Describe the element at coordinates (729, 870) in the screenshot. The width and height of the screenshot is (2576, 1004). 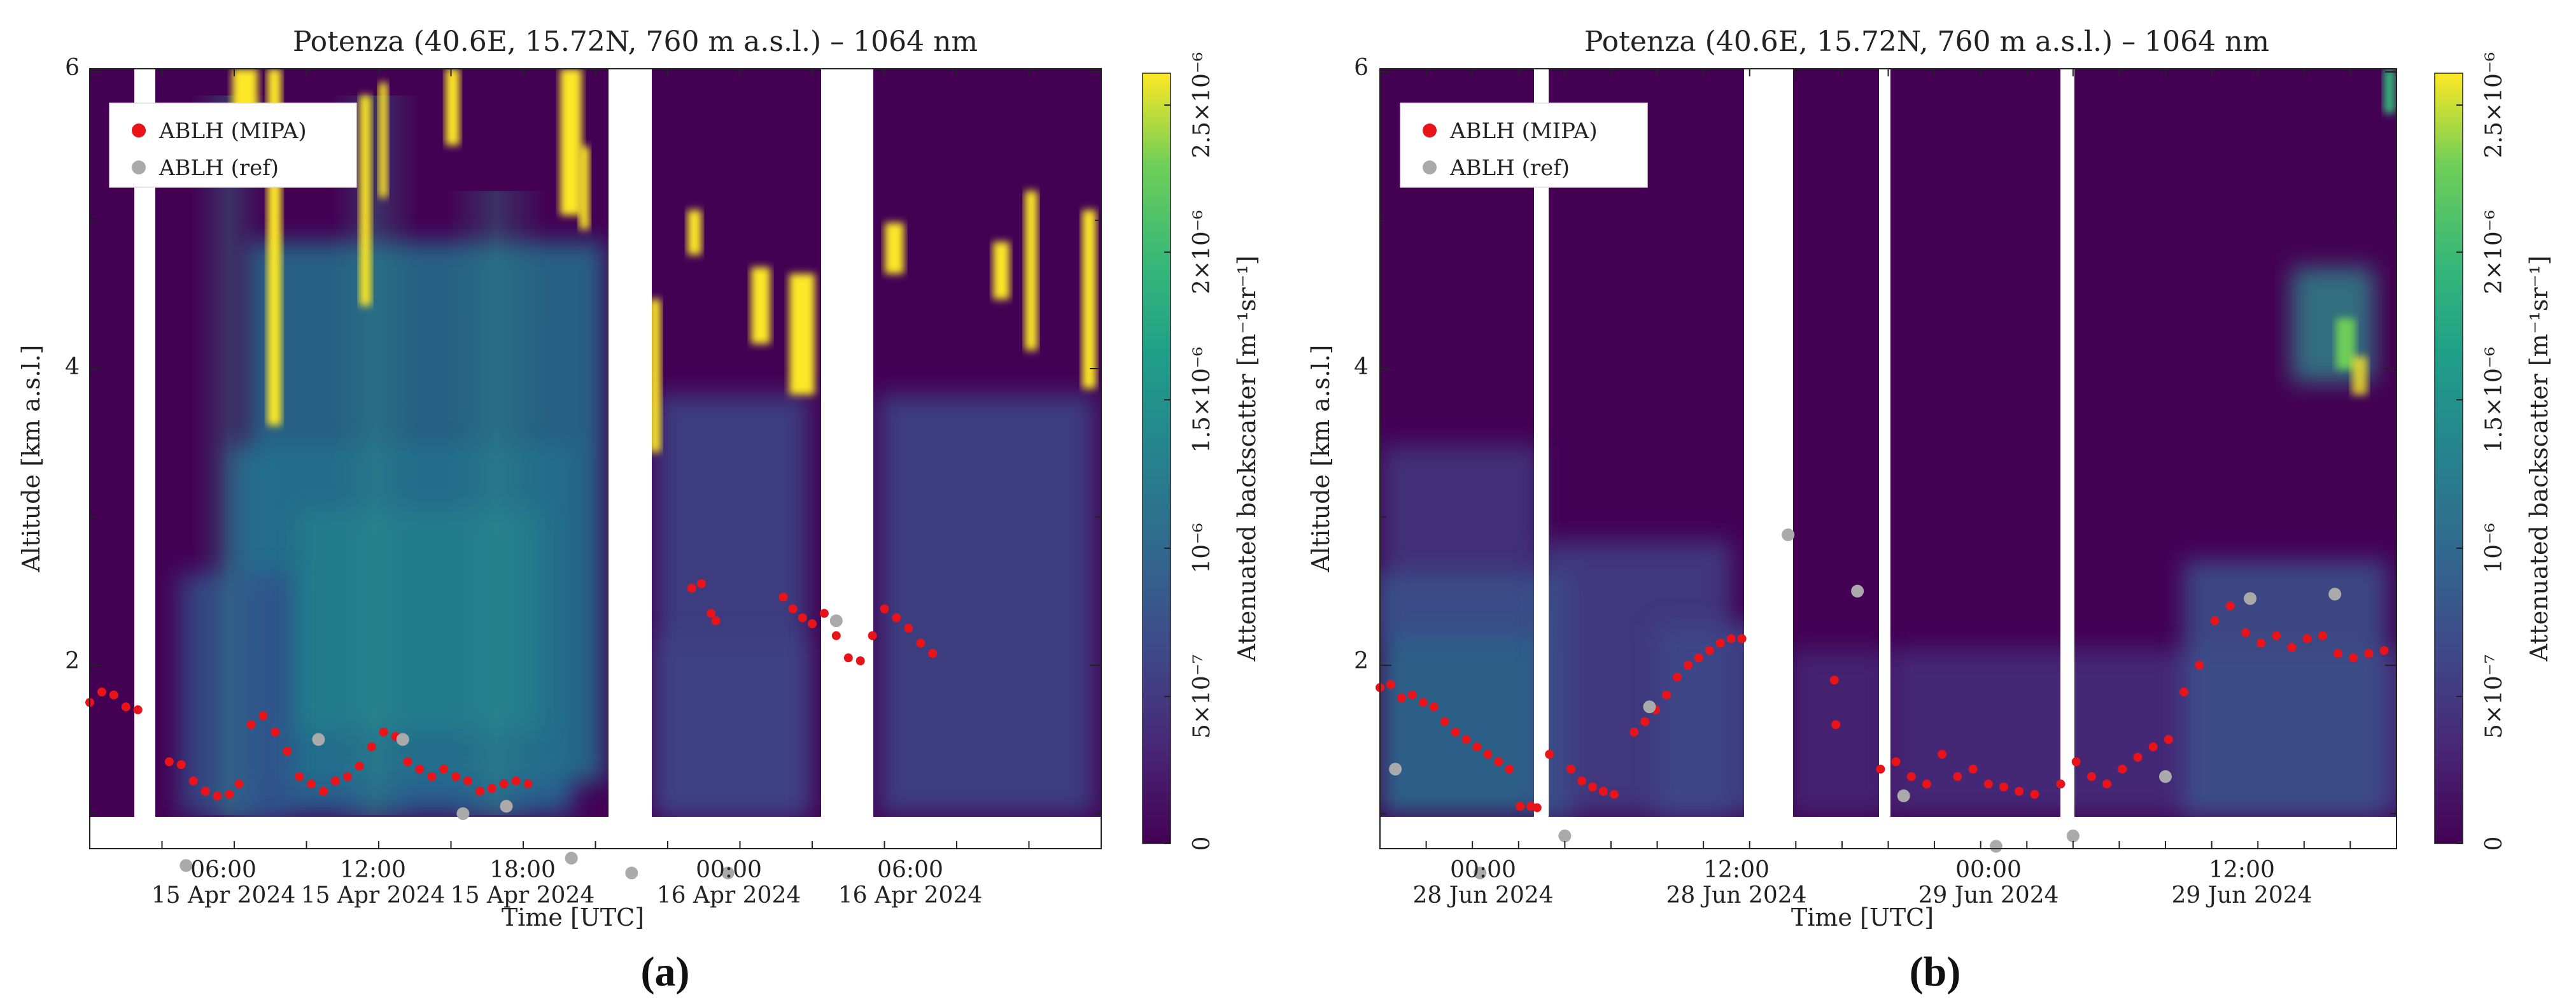
I see `svg-text: 00:00` at that location.